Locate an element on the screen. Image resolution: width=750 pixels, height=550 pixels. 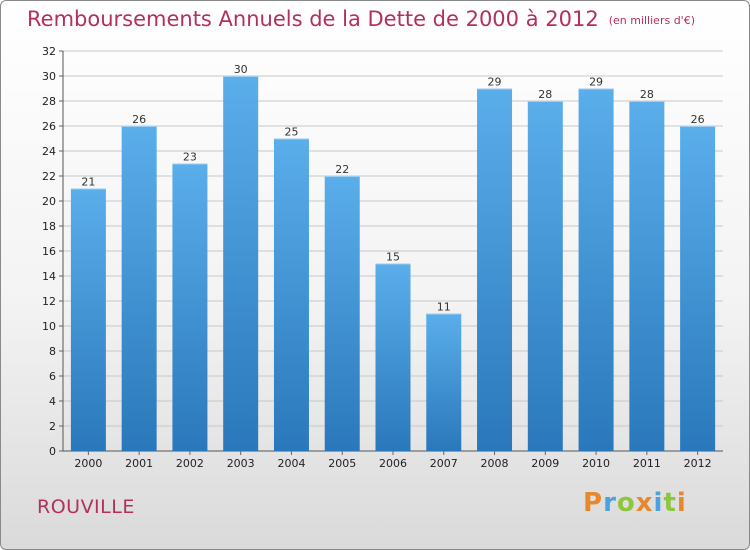
bar-value-label: 30 is located at coordinates (241, 69).